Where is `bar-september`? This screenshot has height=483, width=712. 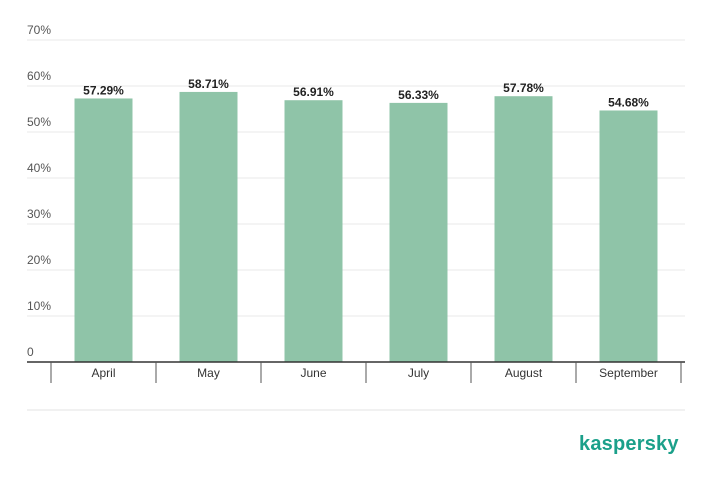
bar-september is located at coordinates (628, 236).